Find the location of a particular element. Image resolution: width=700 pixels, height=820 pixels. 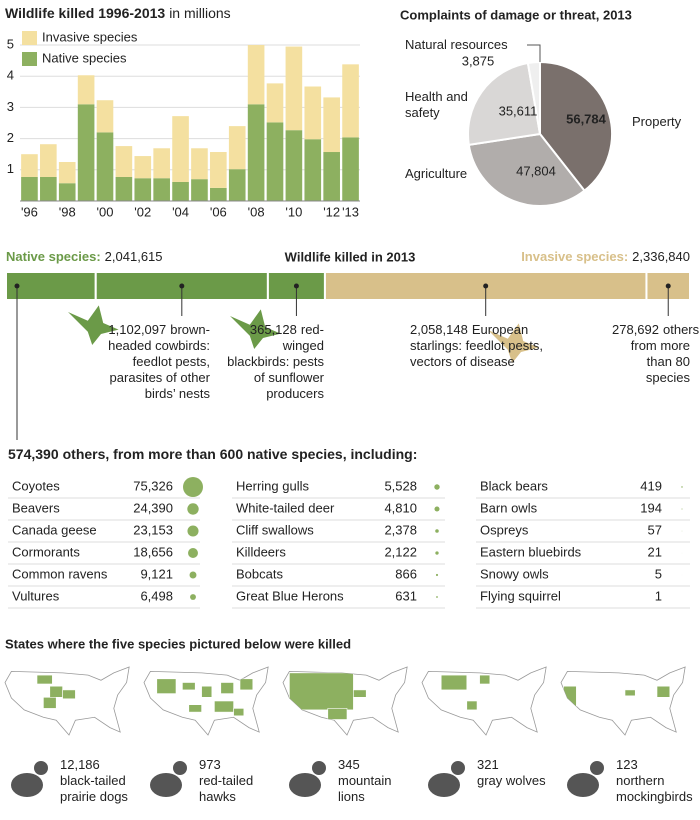

species-name: Flying squirrel is located at coordinates (520, 595).